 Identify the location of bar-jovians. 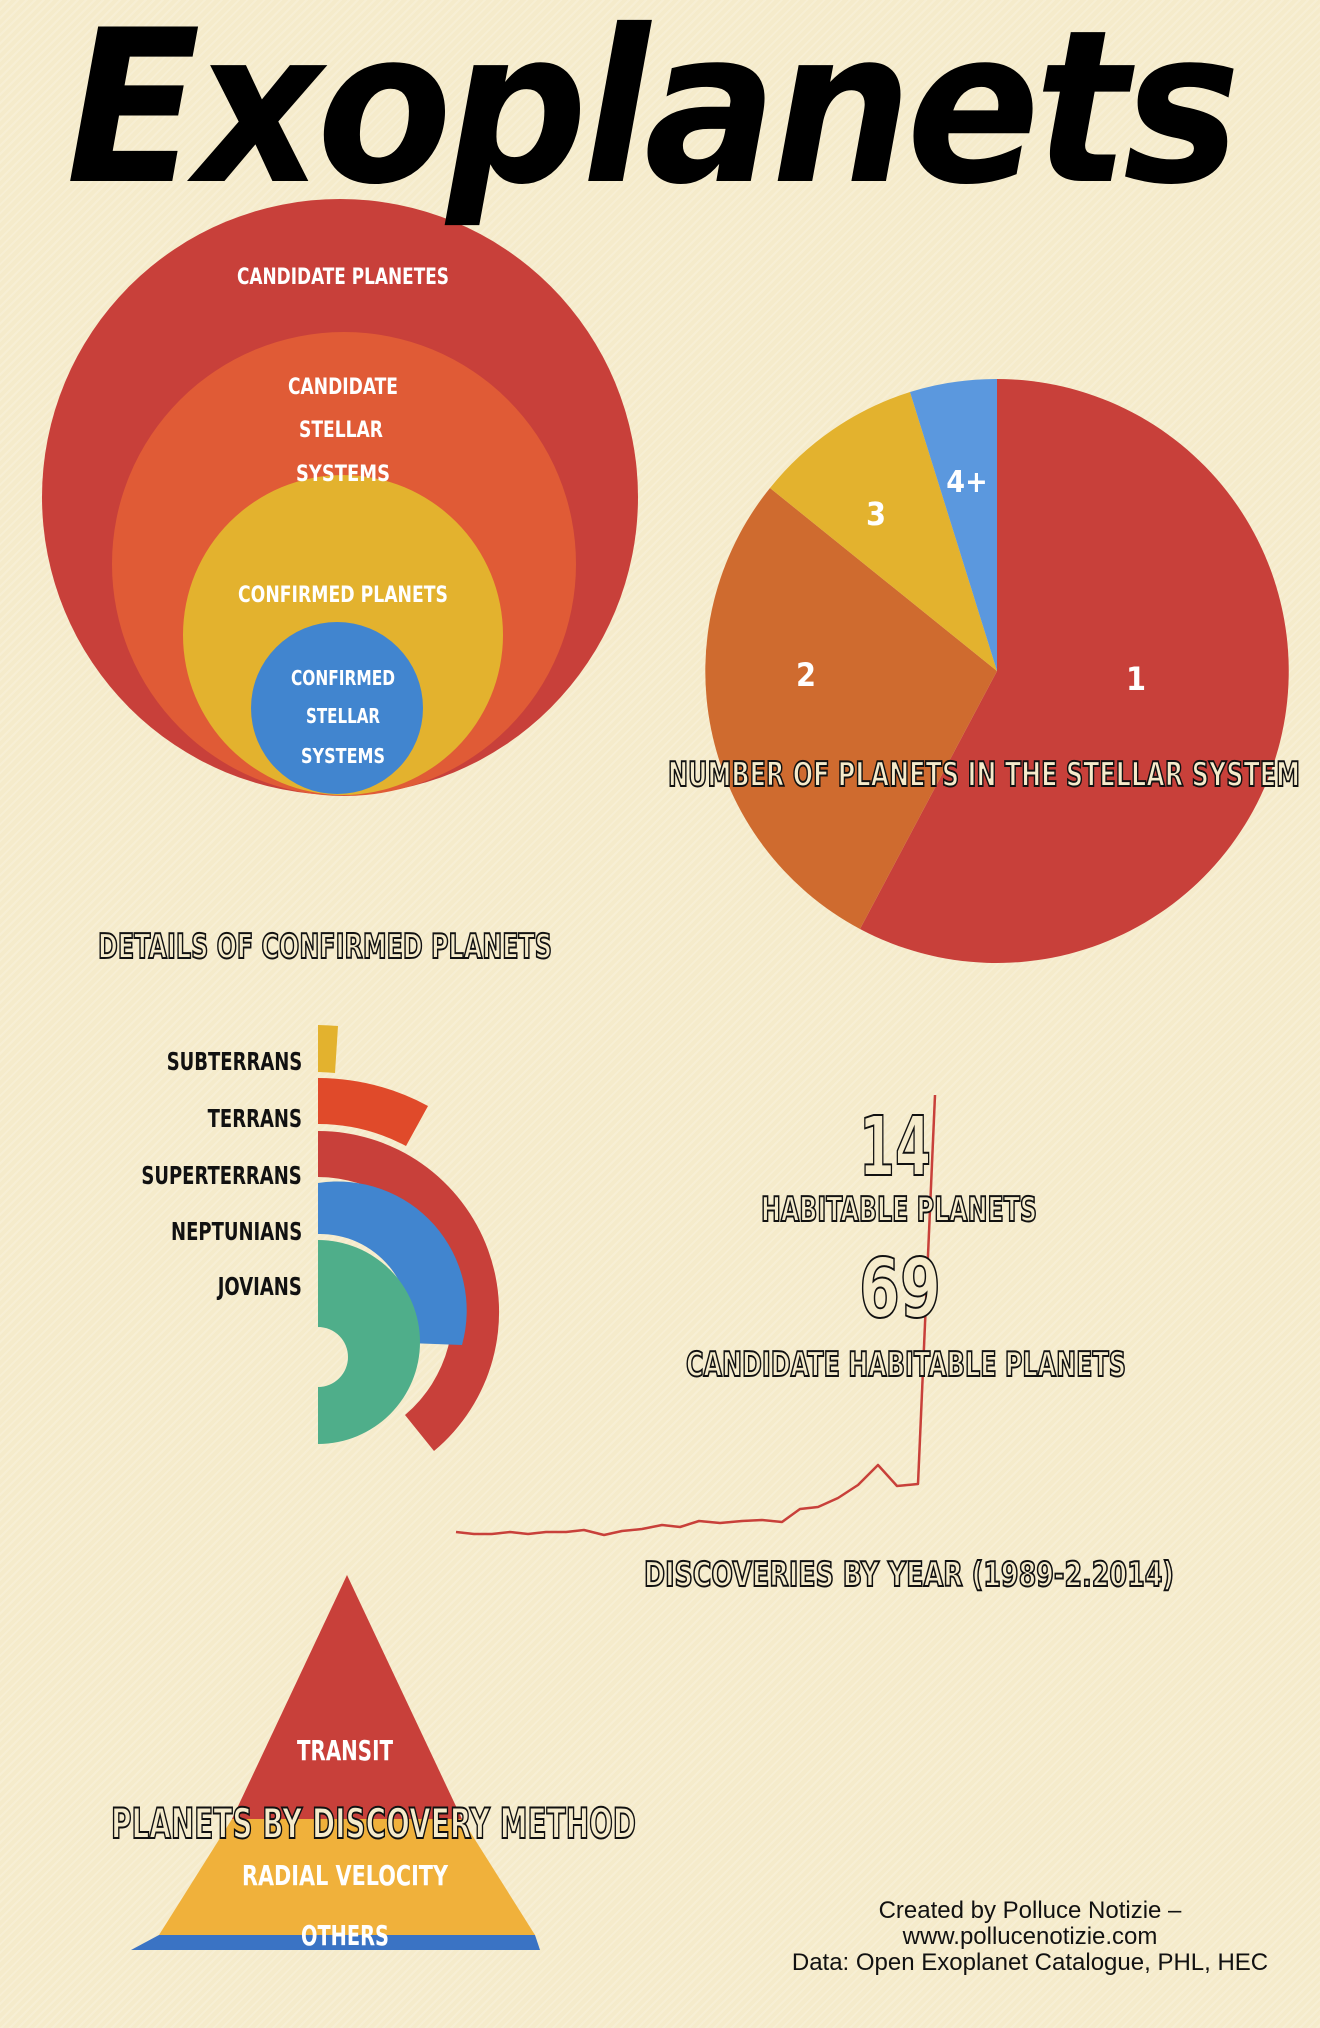
(369, 1342).